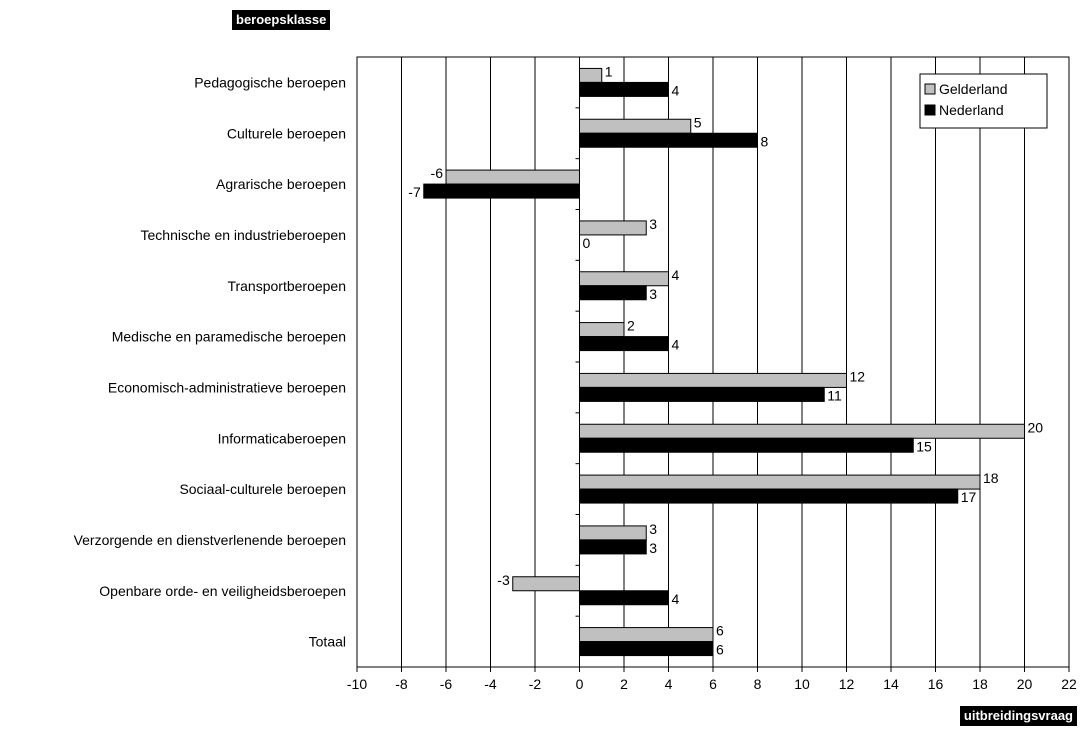 The width and height of the screenshot is (1081, 733). What do you see at coordinates (286, 133) in the screenshot?
I see `category-label: Culturele beroepen` at bounding box center [286, 133].